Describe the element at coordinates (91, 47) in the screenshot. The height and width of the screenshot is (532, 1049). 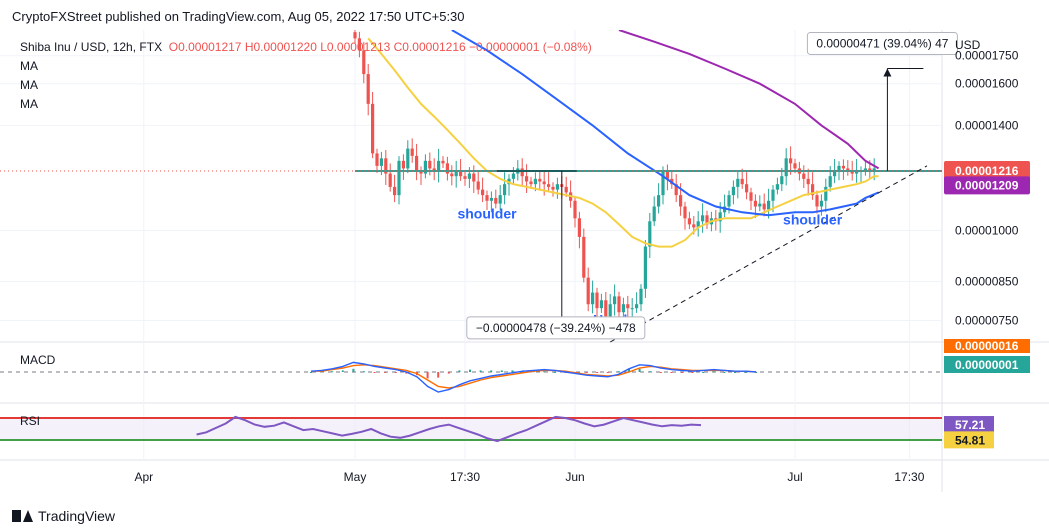
I see `symbol-title: Shiba Inu / USD, 12h, FTX` at that location.